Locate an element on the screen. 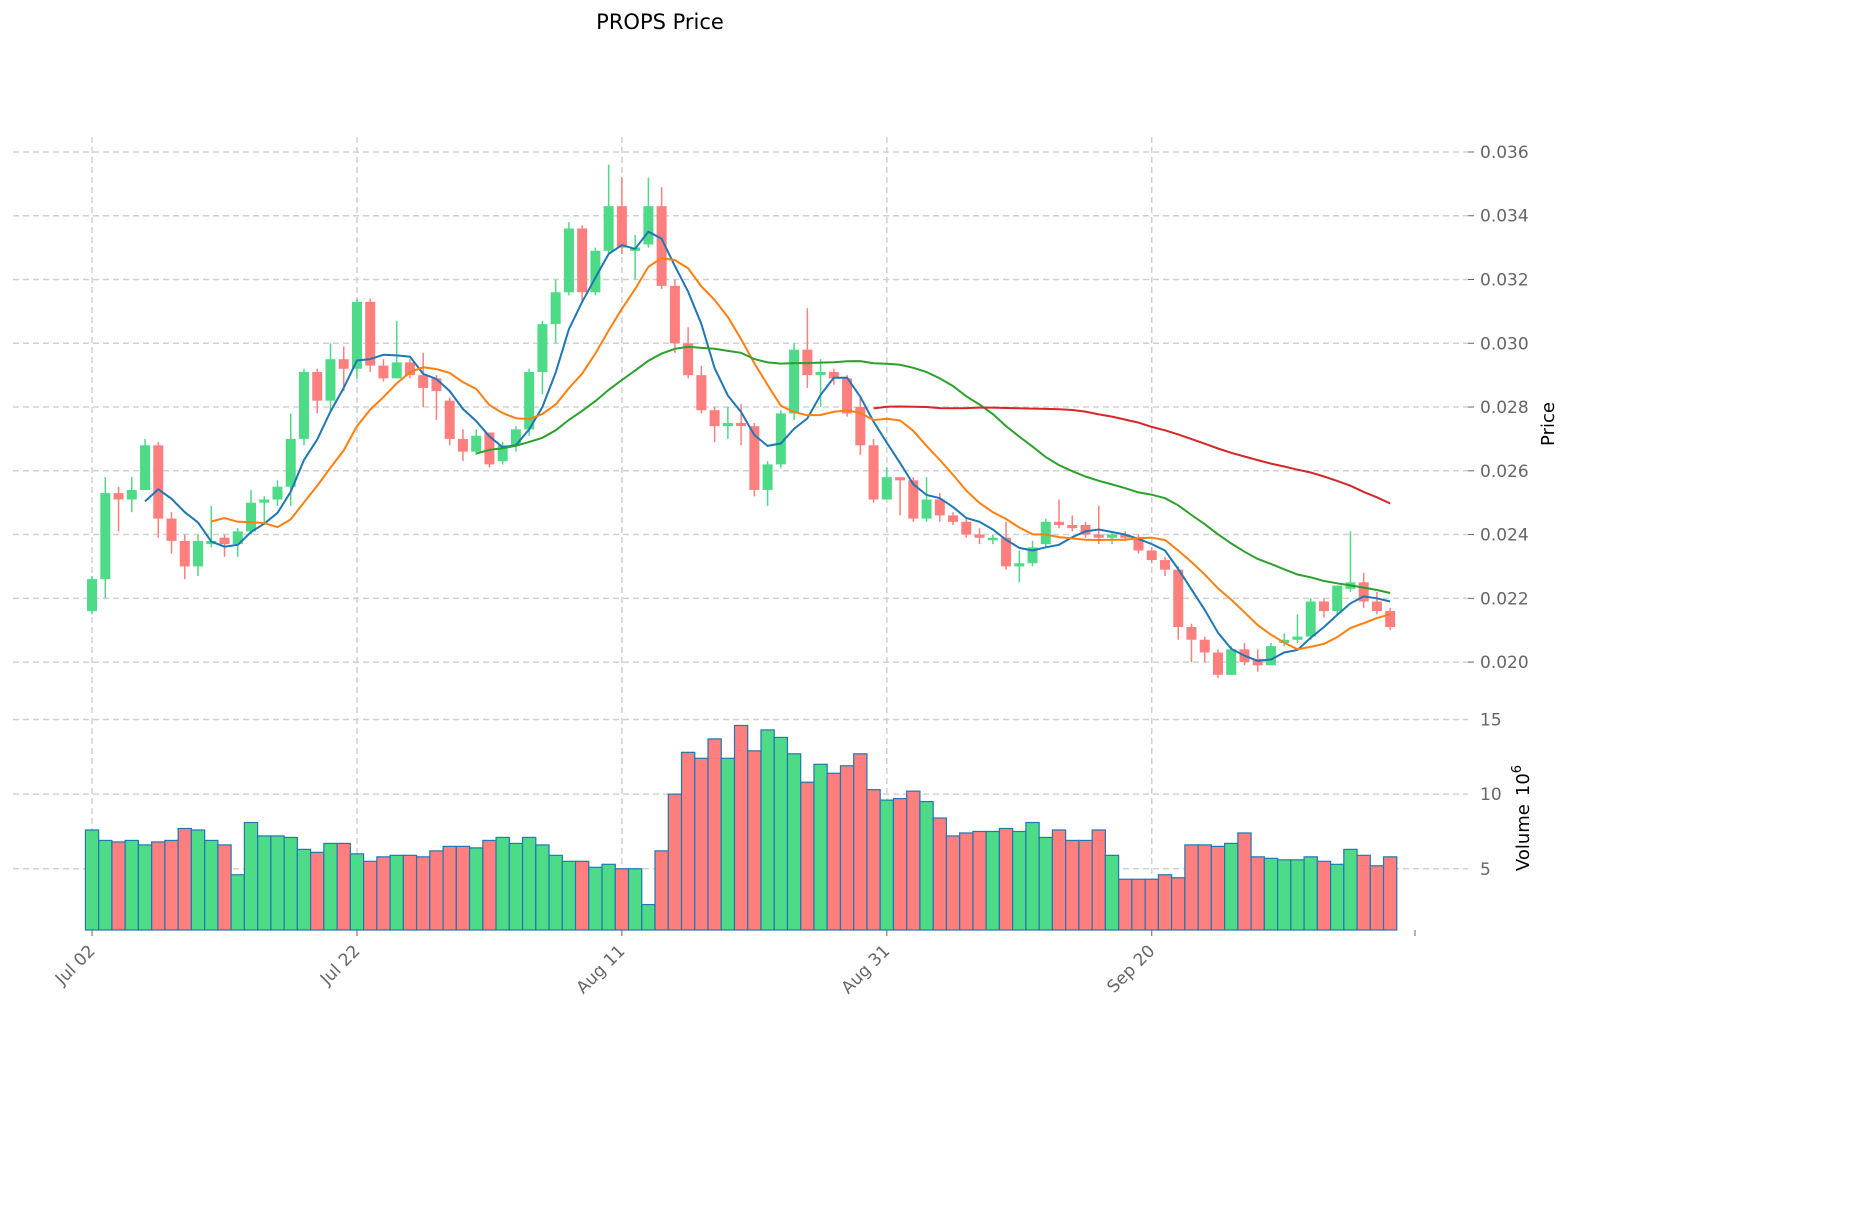  volume-axis-ticks: 5 10 15 is located at coordinates (1491, 794).